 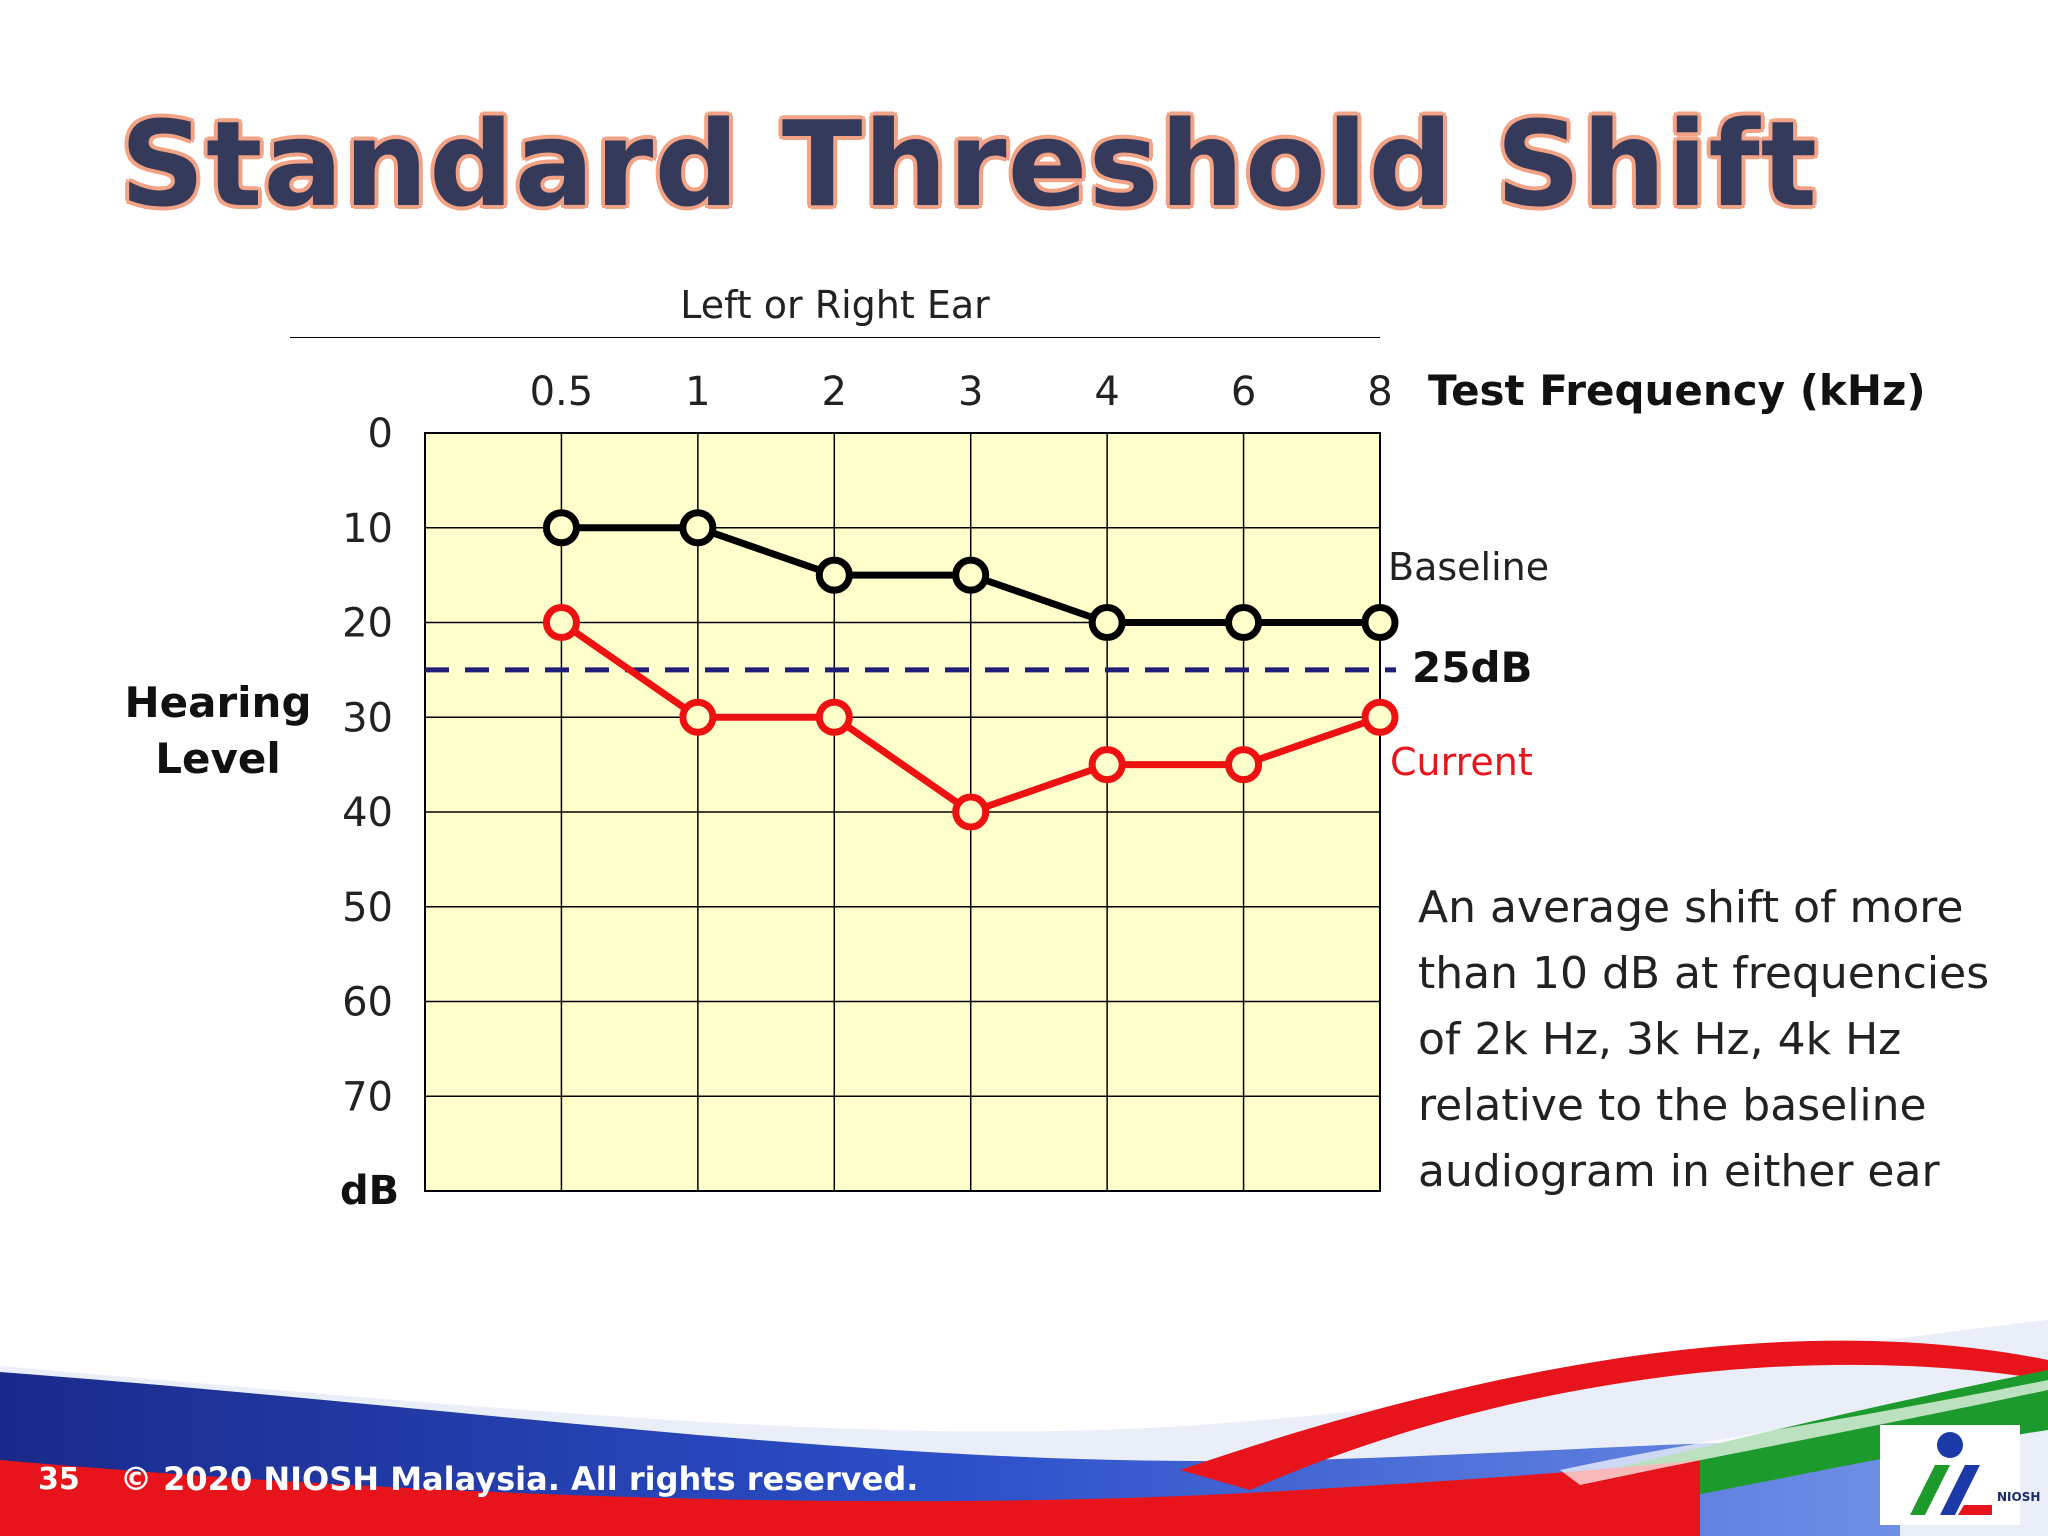 What do you see at coordinates (1677, 390) in the screenshot?
I see `x-axis-title: Test Frequency (kHz)` at bounding box center [1677, 390].